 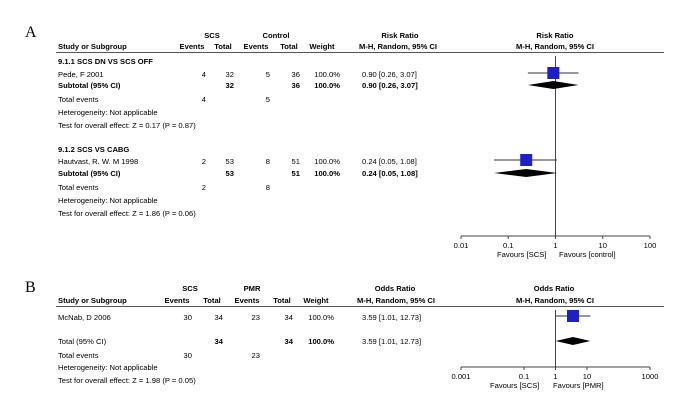 I want to click on subtotal-1-label: Subtotal (95% CI), so click(x=89, y=85).